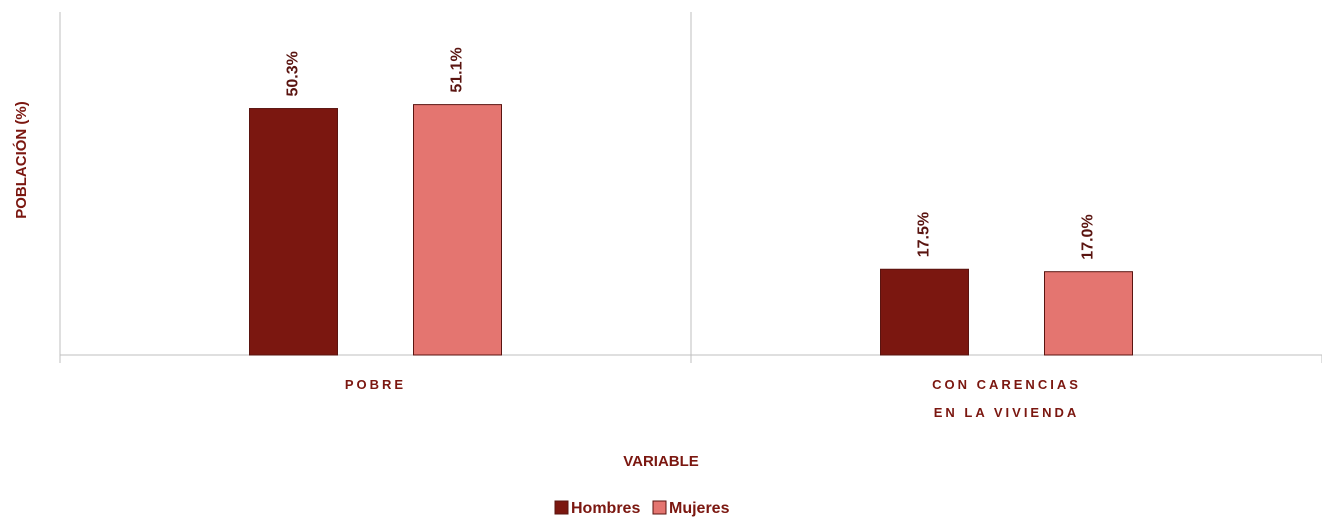  What do you see at coordinates (699, 508) in the screenshot?
I see `legend-label: Mujeres` at bounding box center [699, 508].